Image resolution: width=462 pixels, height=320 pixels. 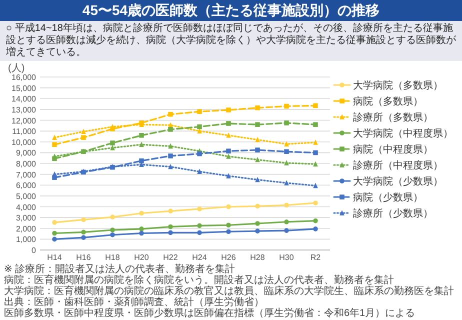 What do you see at coordinates (134, 302) in the screenshot?
I see `source-note: 出典：医師・歯科医師・薬剤師調査、統計（厚生労働省）` at bounding box center [134, 302].